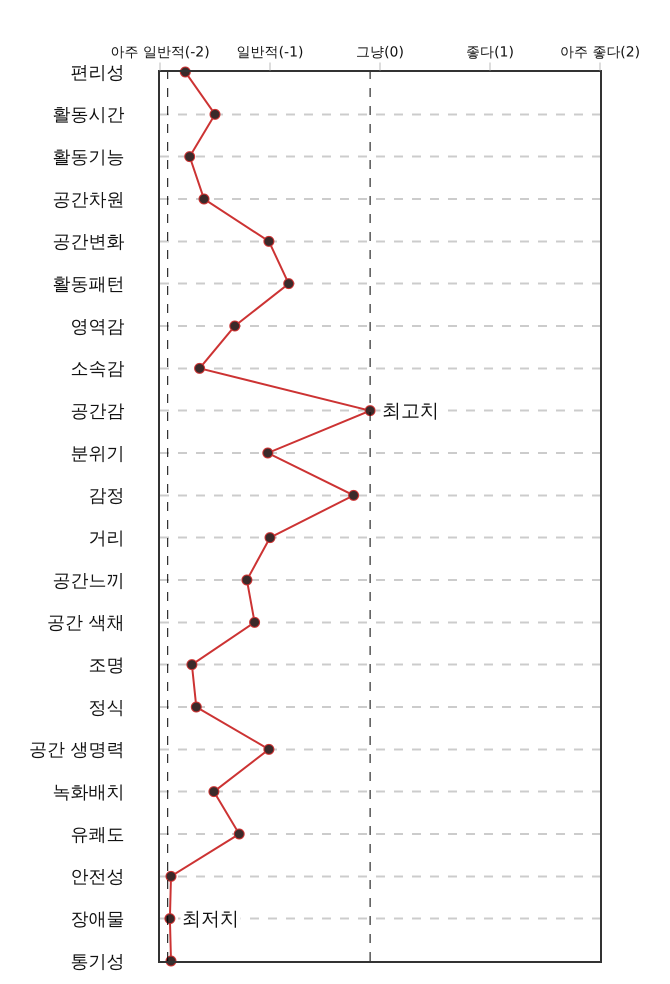 The height and width of the screenshot is (984, 670). Describe the element at coordinates (88, 581) in the screenshot. I see `y-tick-label: 공간느끼` at that location.